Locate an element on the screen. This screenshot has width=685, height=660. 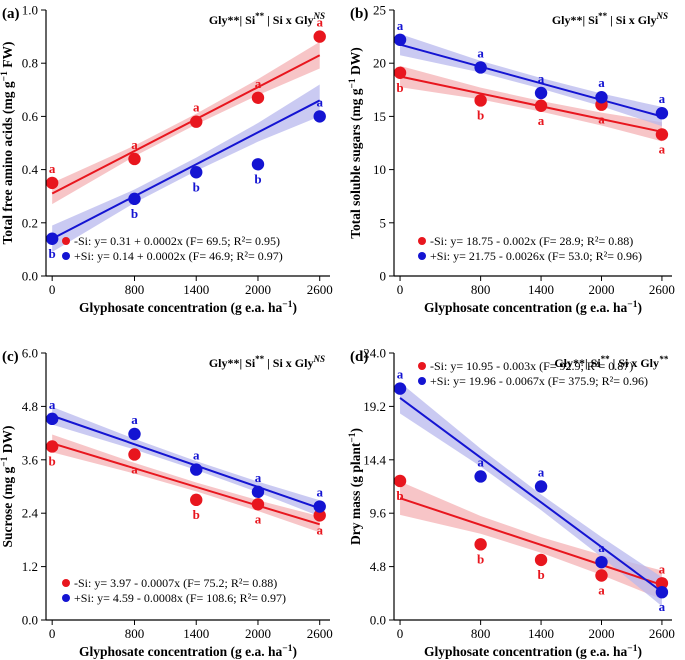
y-tick-label: 3.6 is located at coordinates (30, 459).